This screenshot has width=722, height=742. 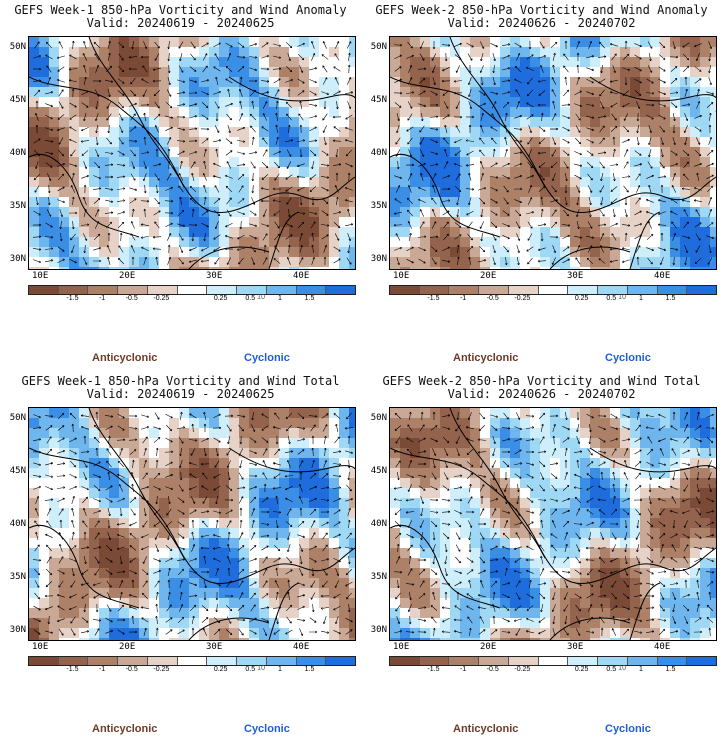 I want to click on lon-label: 10E, so click(x=401, y=647).